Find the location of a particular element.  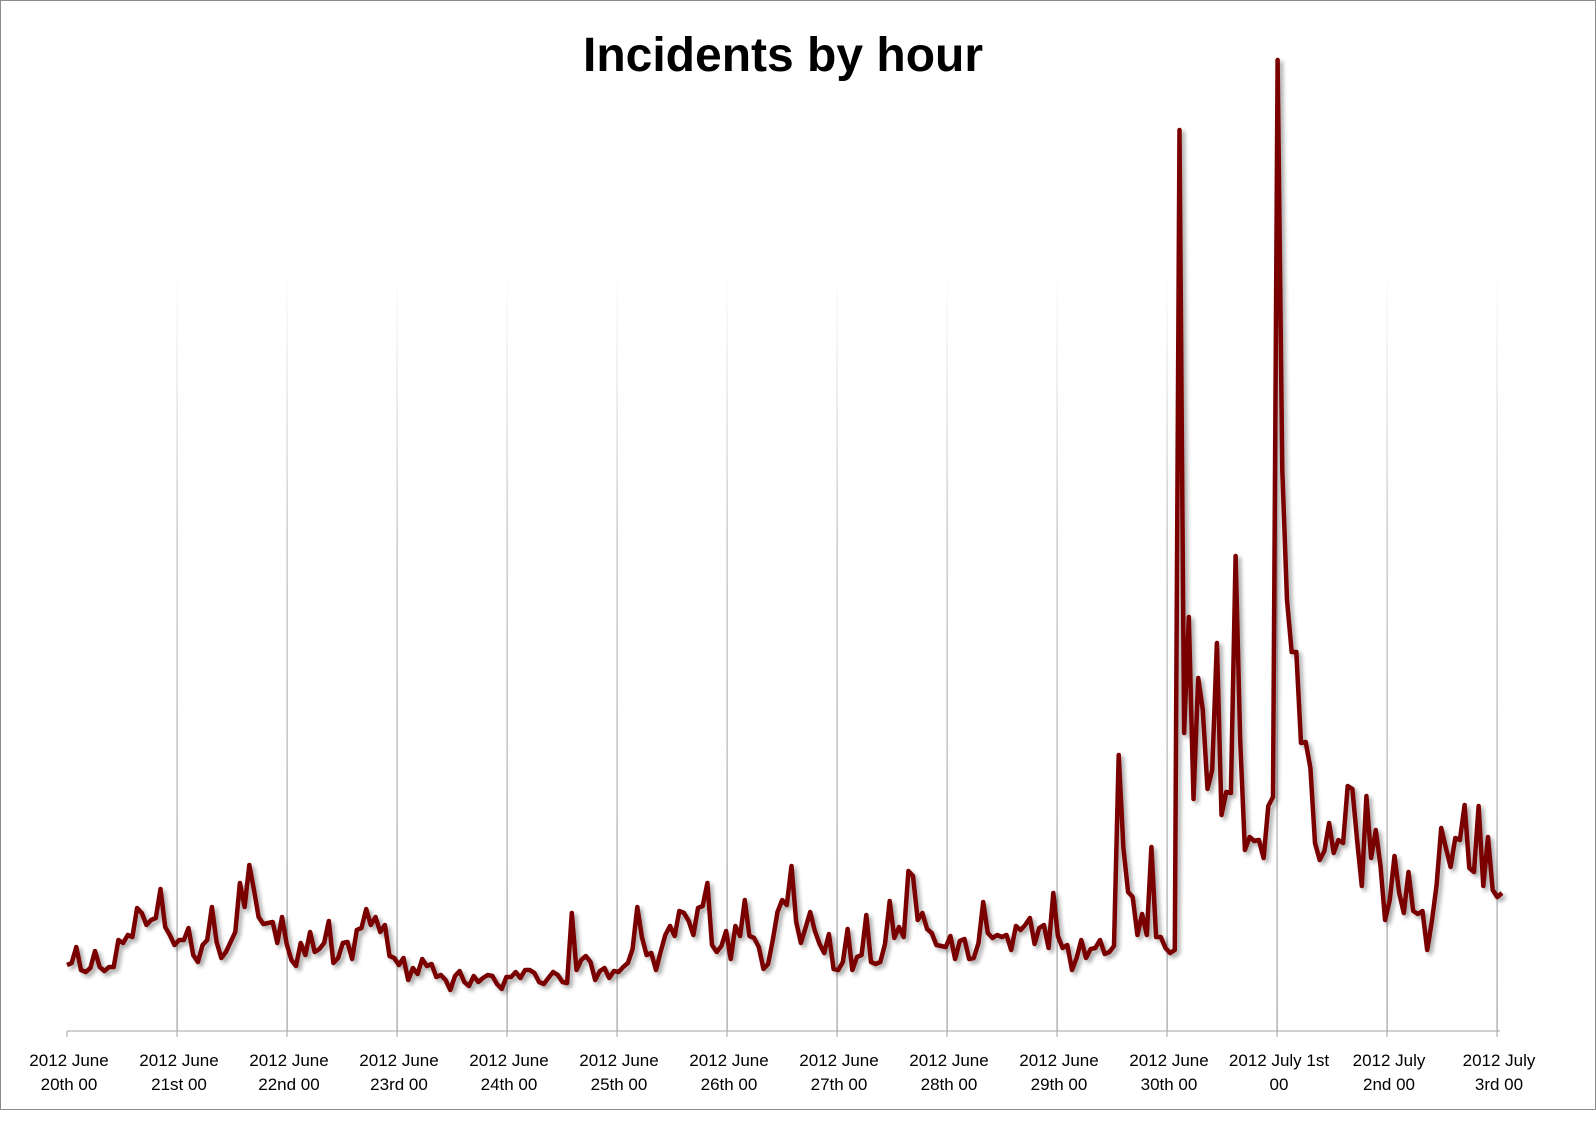

x-tick-label: 24th 00 is located at coordinates (509, 1084).